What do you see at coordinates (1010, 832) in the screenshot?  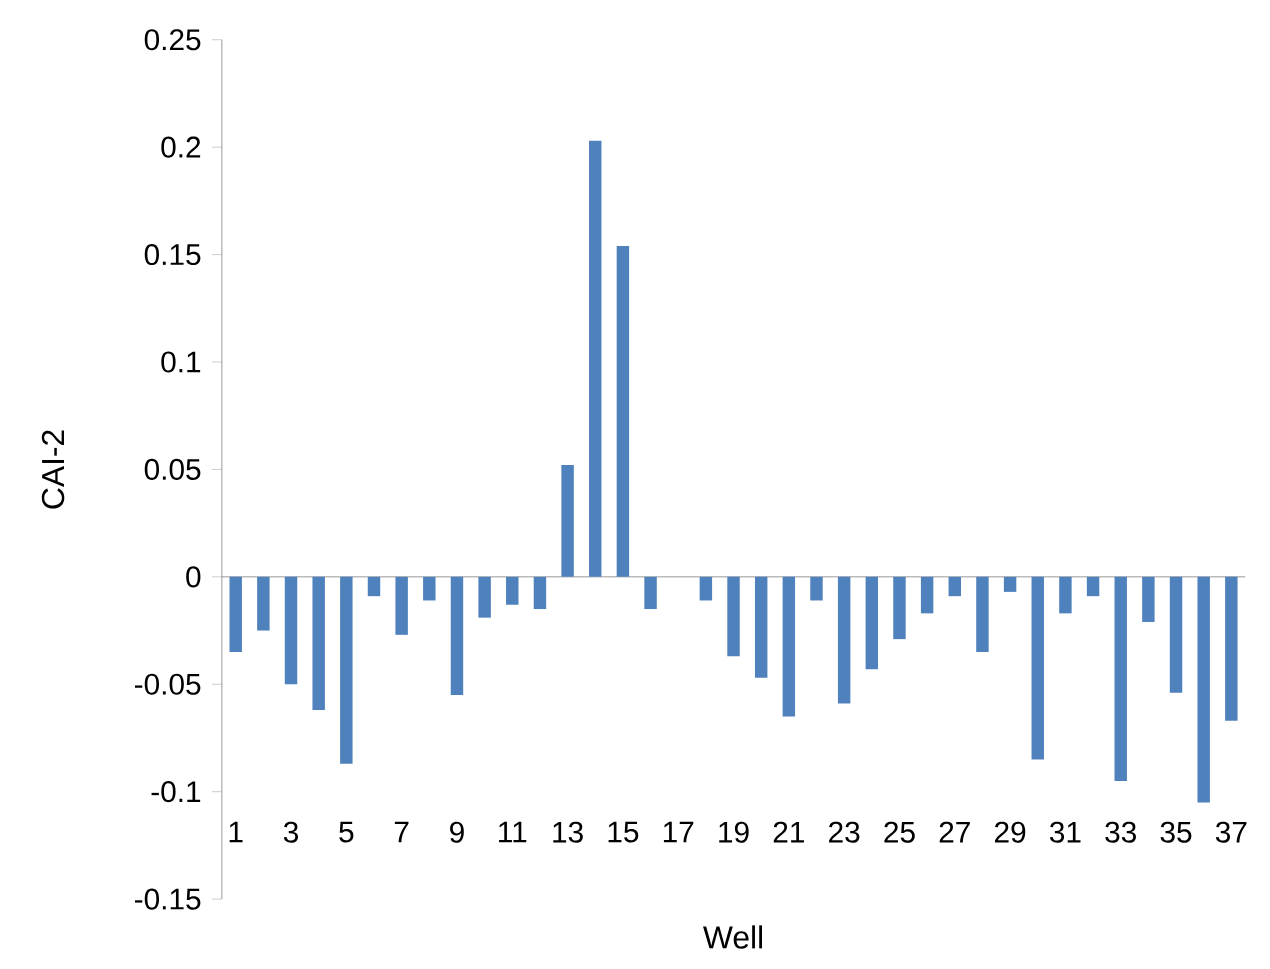 I see `x-tick-label: 29` at bounding box center [1010, 832].